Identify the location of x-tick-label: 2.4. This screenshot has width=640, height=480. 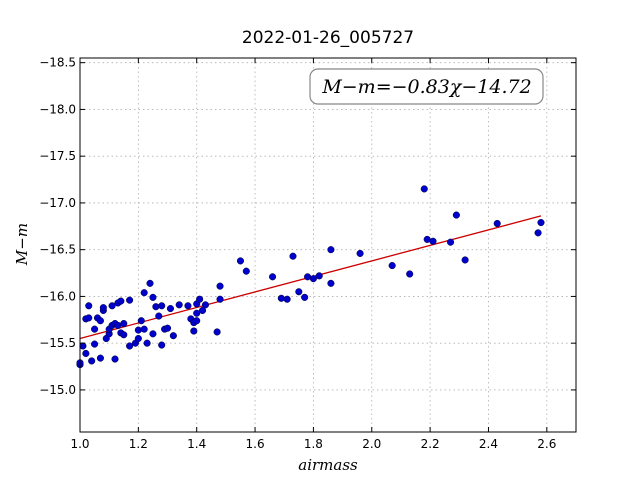
(488, 444).